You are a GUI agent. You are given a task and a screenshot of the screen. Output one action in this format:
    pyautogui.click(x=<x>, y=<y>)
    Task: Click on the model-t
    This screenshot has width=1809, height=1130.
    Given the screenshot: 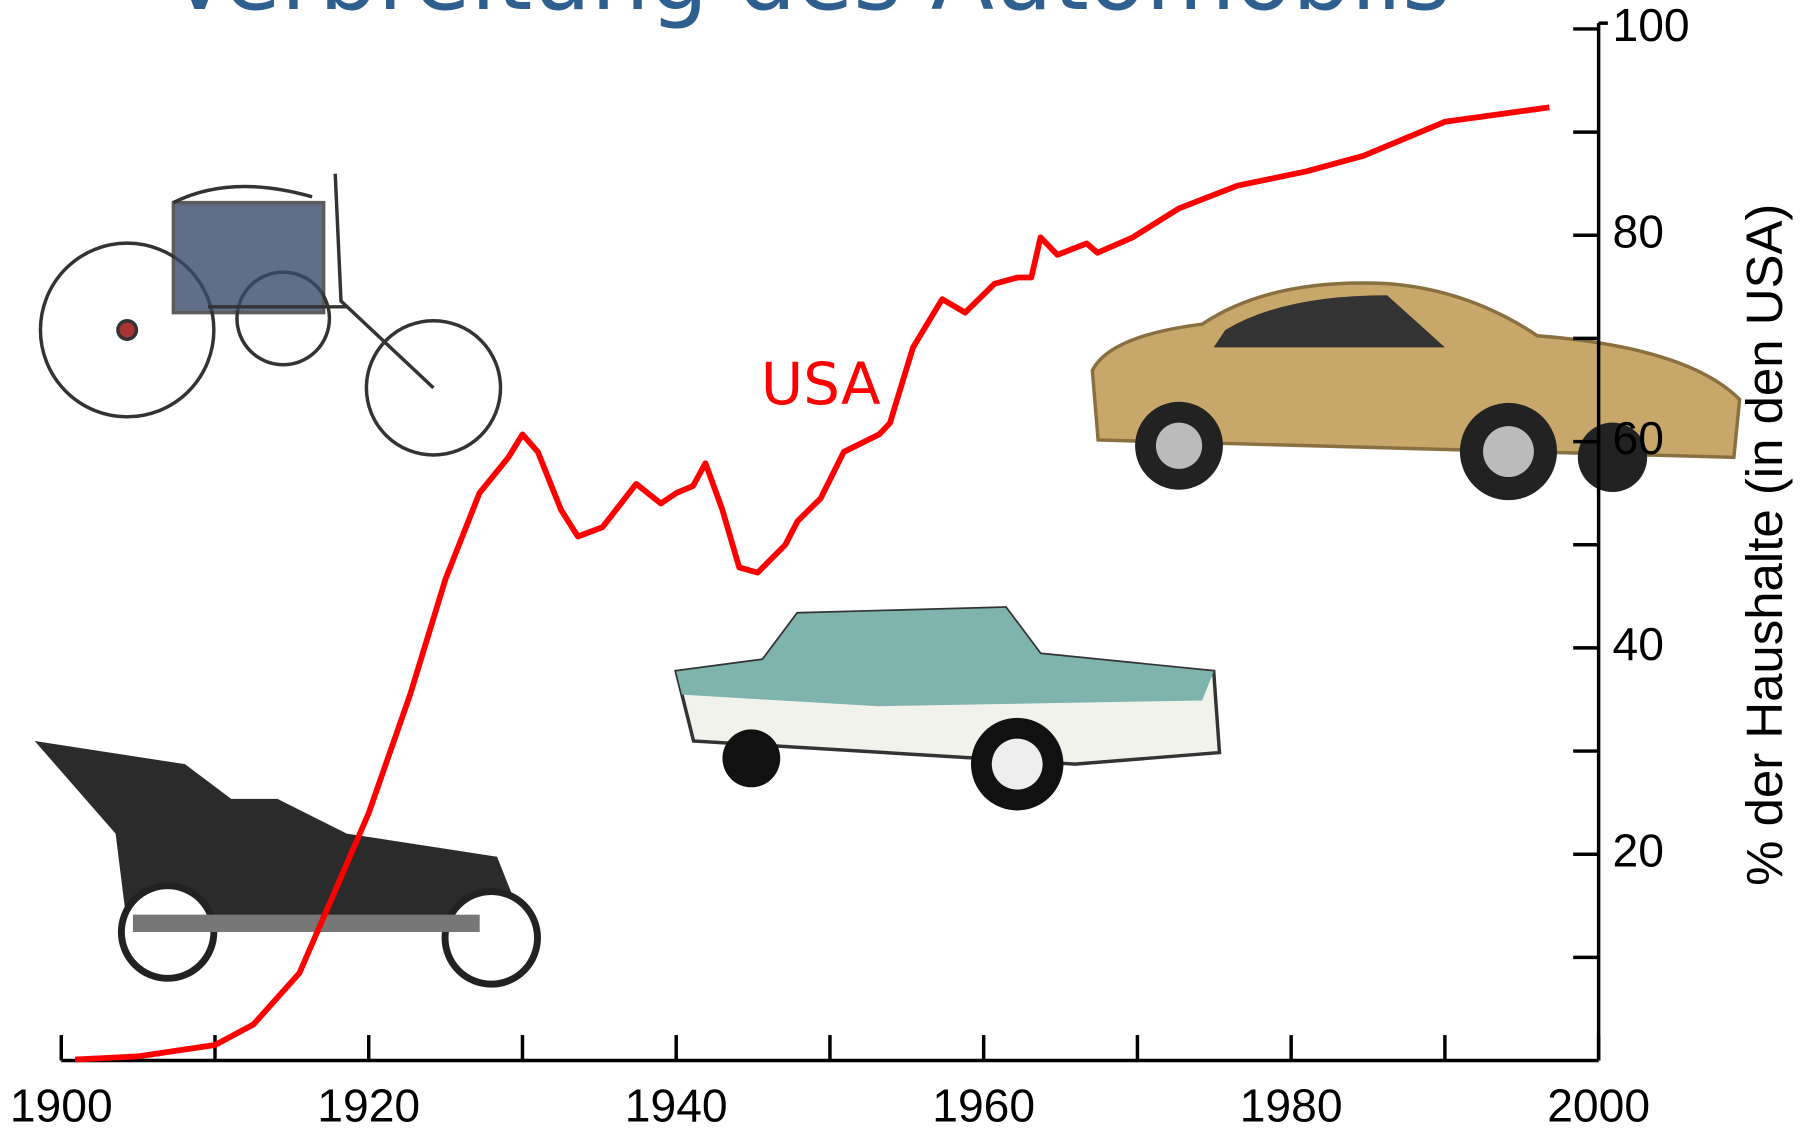 What is the action you would take?
    pyautogui.click(x=287, y=864)
    